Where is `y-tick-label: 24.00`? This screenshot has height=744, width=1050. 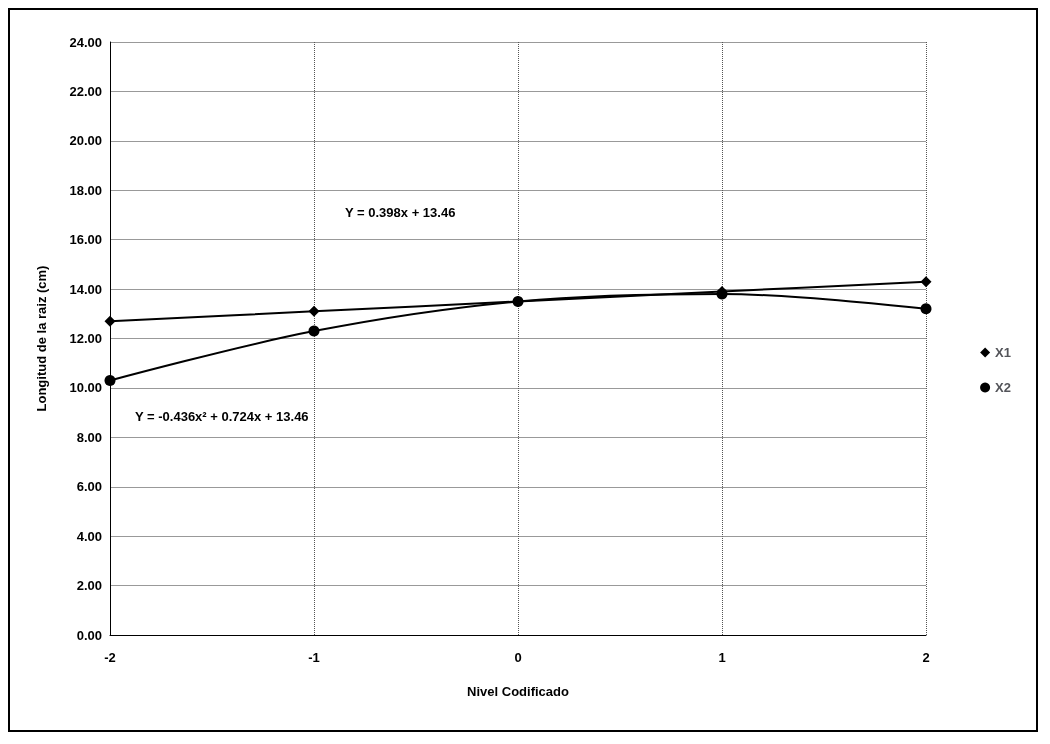
y-tick-label: 24.00 is located at coordinates (85, 42).